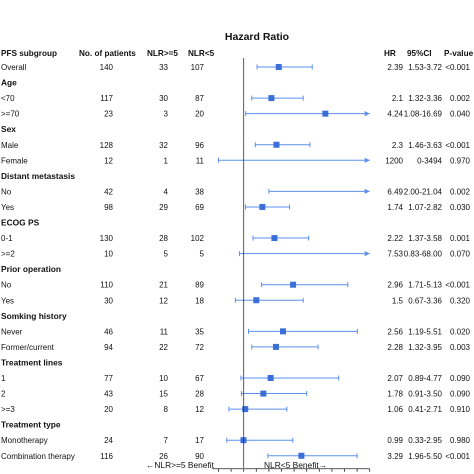  Describe the element at coordinates (108, 378) in the screenshot. I see `patients-value: 77` at that location.